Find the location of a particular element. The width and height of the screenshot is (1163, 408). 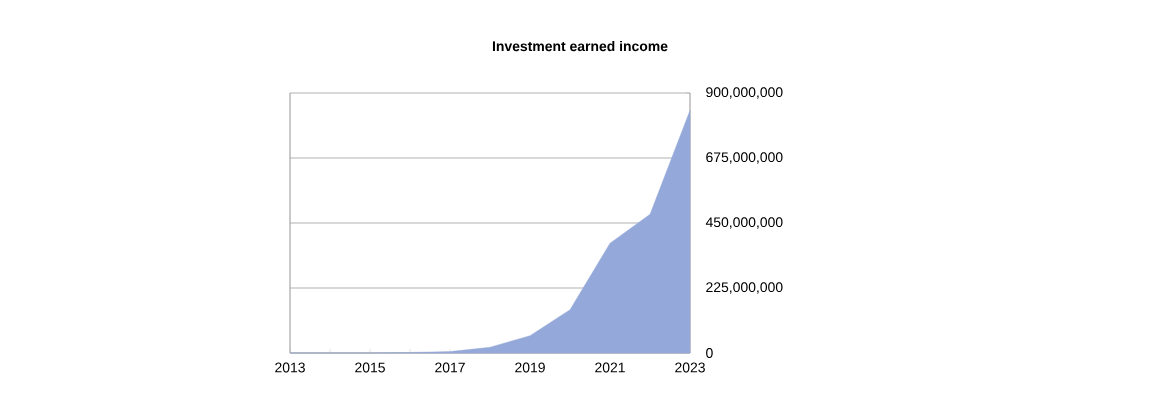

x-tick-label: 2023 is located at coordinates (690, 367).